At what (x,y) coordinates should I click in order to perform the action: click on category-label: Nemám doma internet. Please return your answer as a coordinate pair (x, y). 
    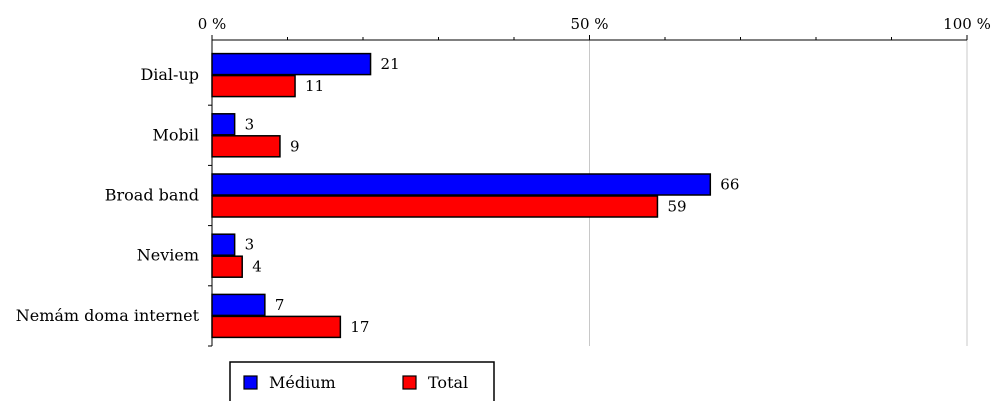
    Looking at the image, I should click on (108, 315).